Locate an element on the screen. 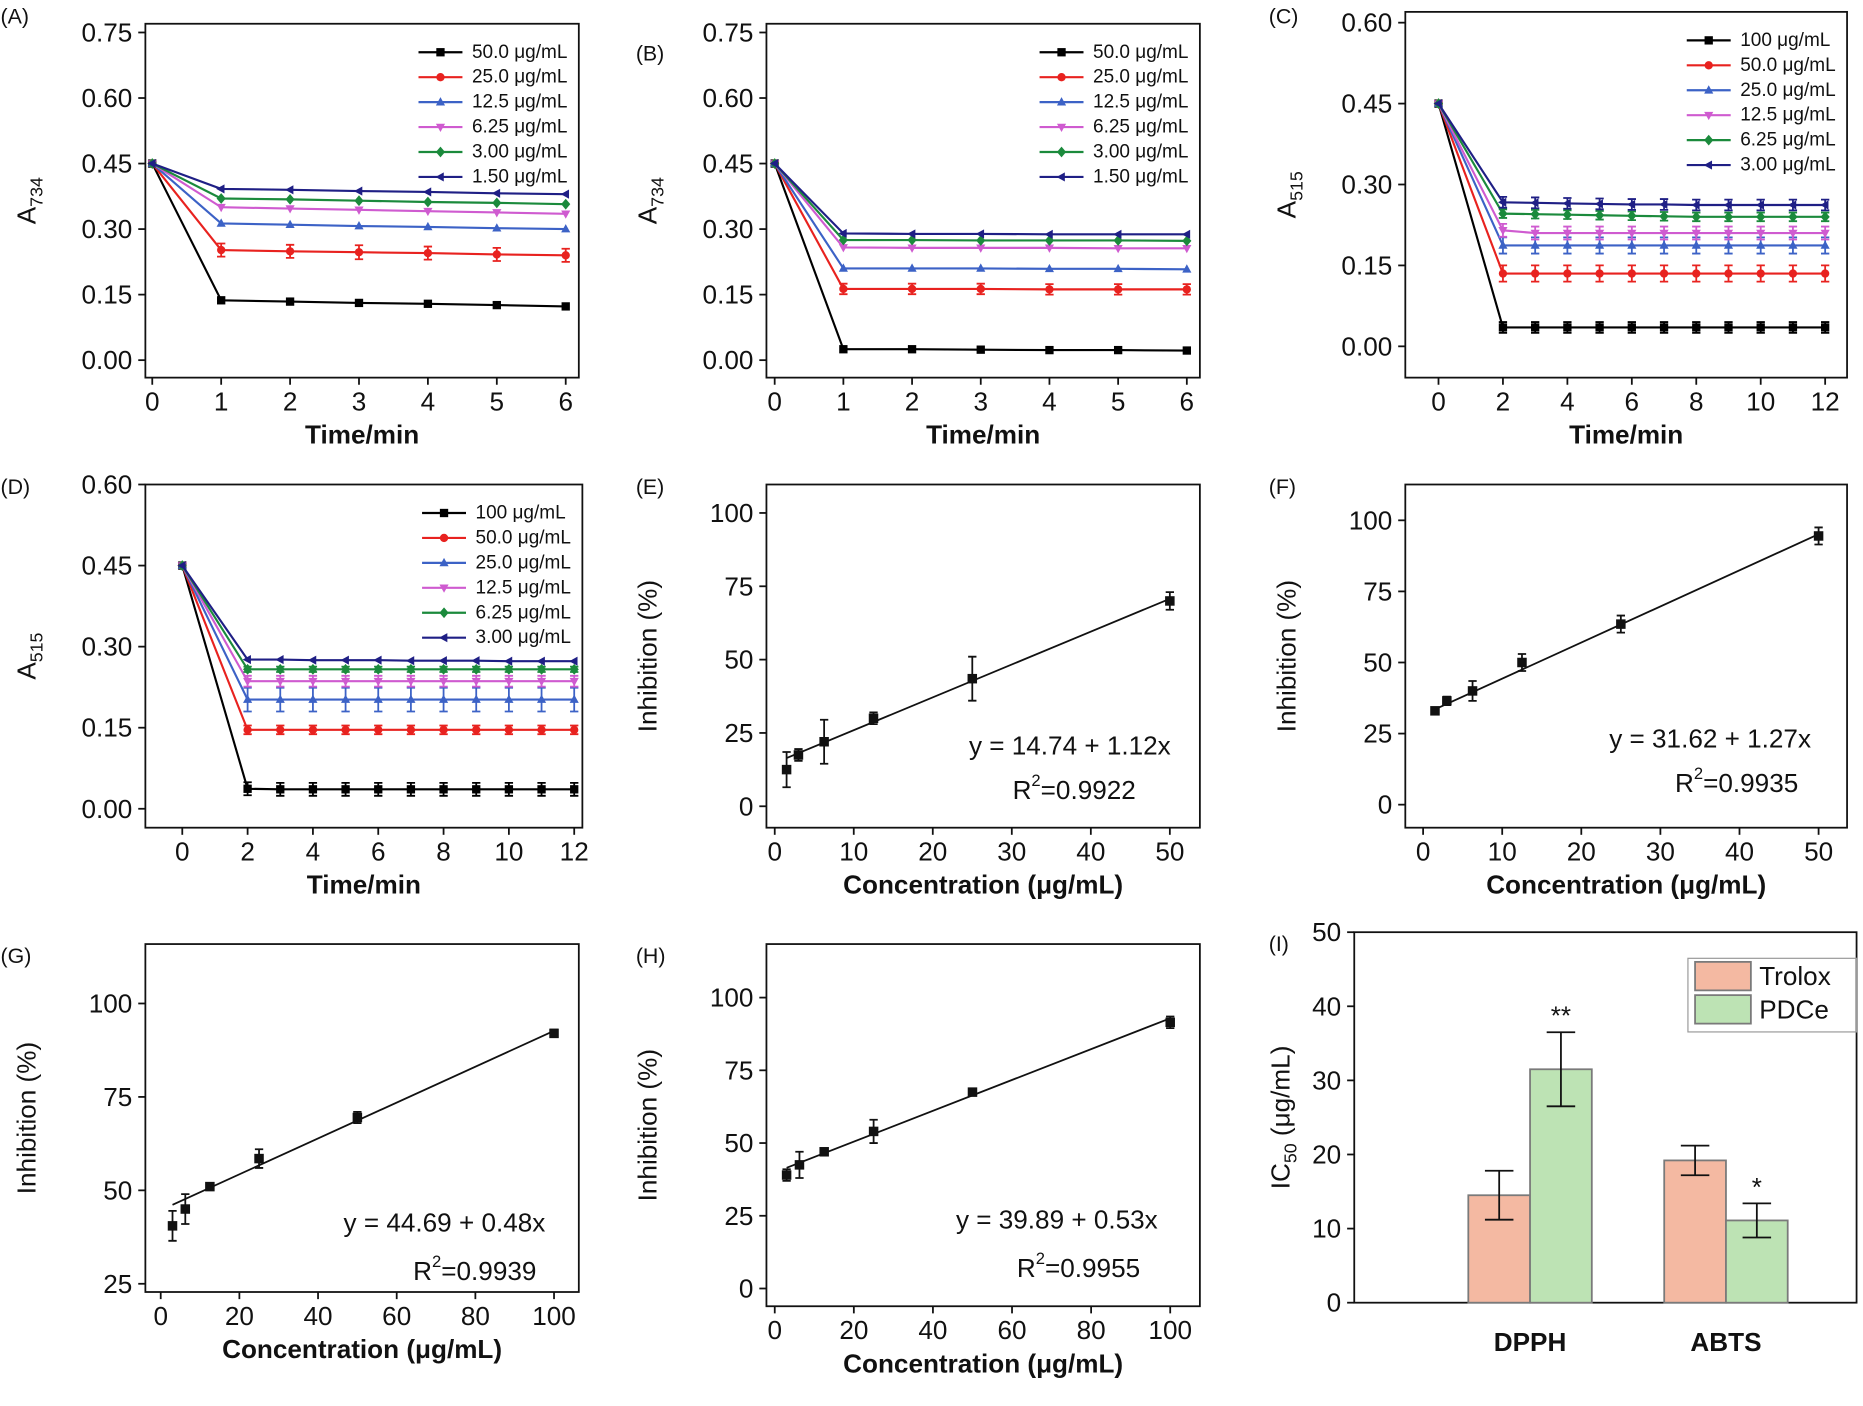 The width and height of the screenshot is (1863, 1406). y-tick-label: 0.15 is located at coordinates (106, 728).